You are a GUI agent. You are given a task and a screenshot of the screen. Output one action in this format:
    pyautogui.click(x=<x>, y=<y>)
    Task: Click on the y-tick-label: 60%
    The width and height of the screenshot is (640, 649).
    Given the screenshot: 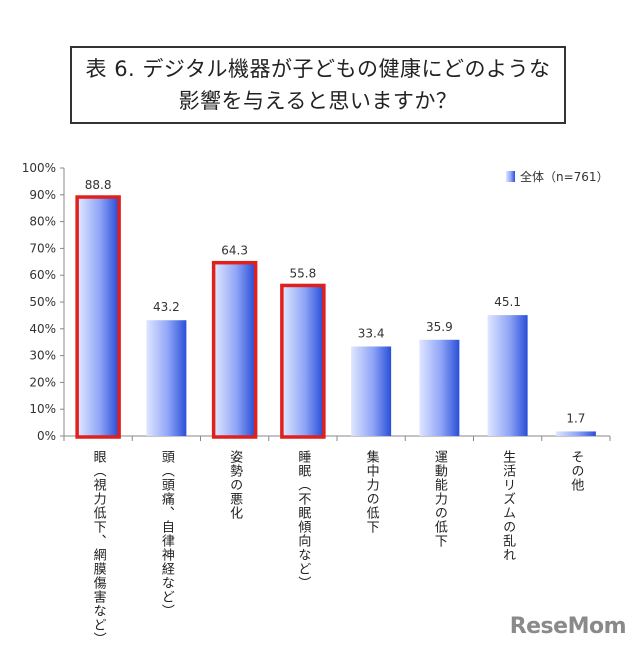 What is the action you would take?
    pyautogui.click(x=42, y=275)
    